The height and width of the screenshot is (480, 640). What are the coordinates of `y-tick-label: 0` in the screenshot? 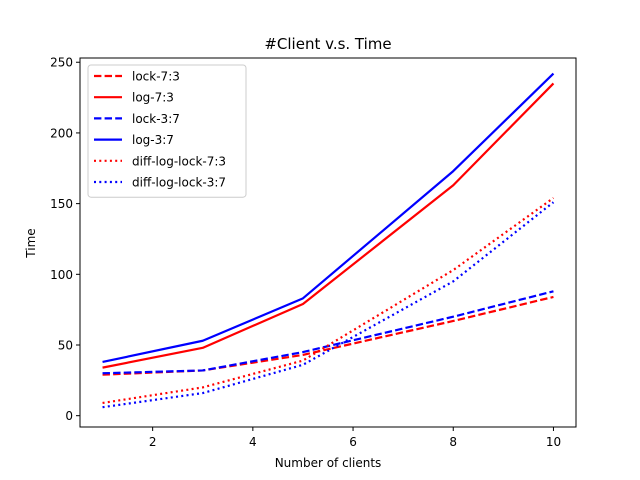 It's located at (69, 416).